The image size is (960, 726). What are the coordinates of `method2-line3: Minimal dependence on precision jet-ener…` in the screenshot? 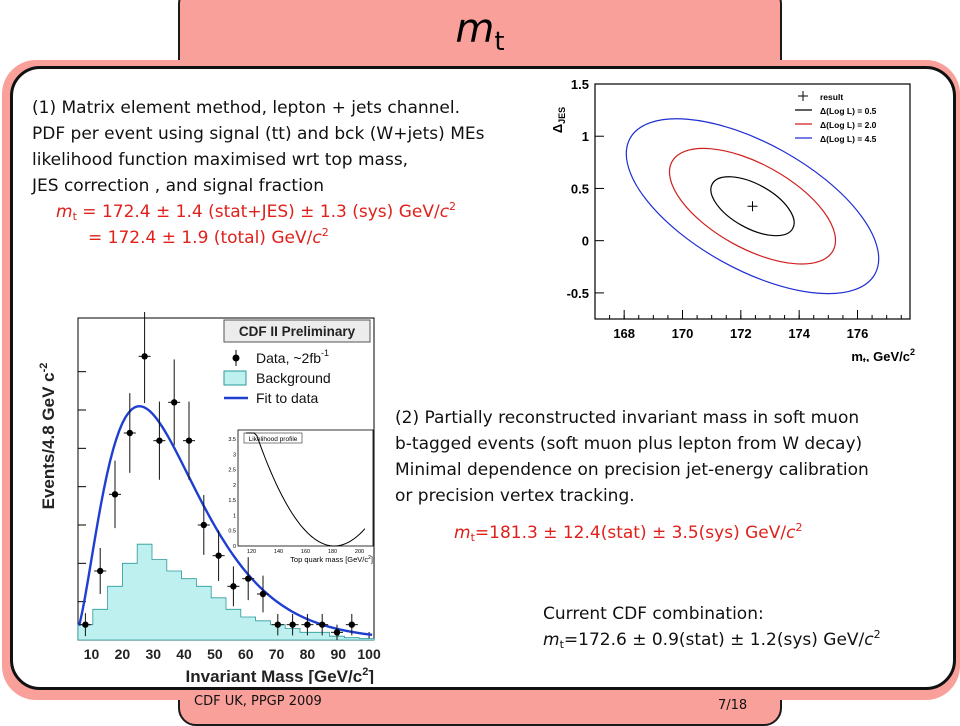 It's located at (632, 470).